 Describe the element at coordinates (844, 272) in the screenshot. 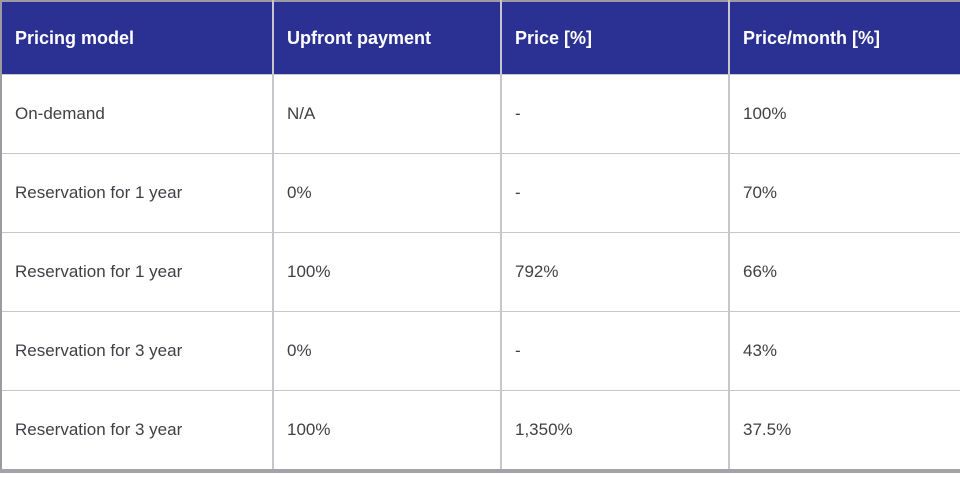

I see `cell-price-month: 66%` at that location.